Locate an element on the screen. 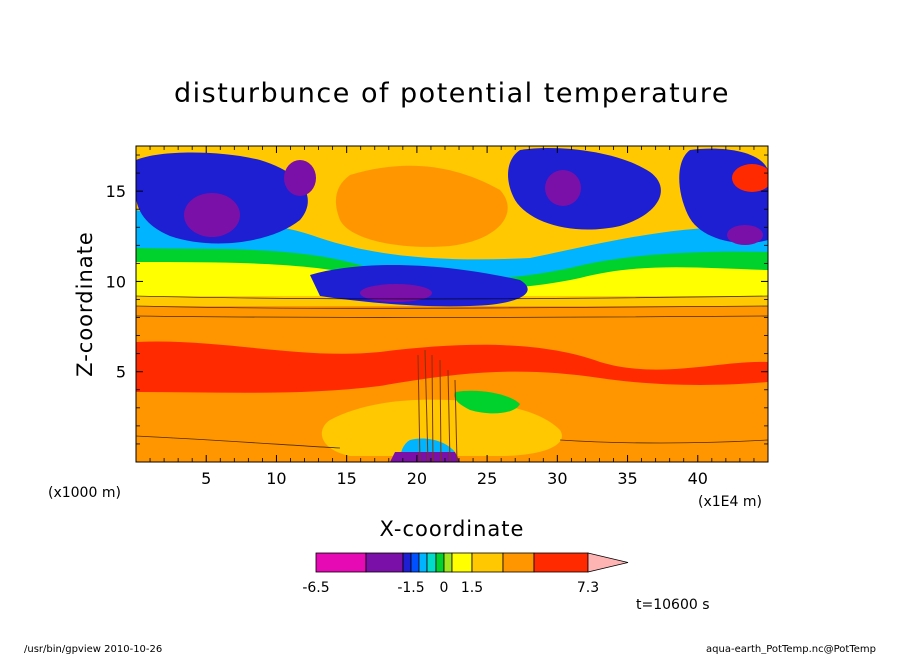 Image resolution: width=904 pixels, height=654 pixels. x-unit-right: (x1E4 m) is located at coordinates (730, 502).